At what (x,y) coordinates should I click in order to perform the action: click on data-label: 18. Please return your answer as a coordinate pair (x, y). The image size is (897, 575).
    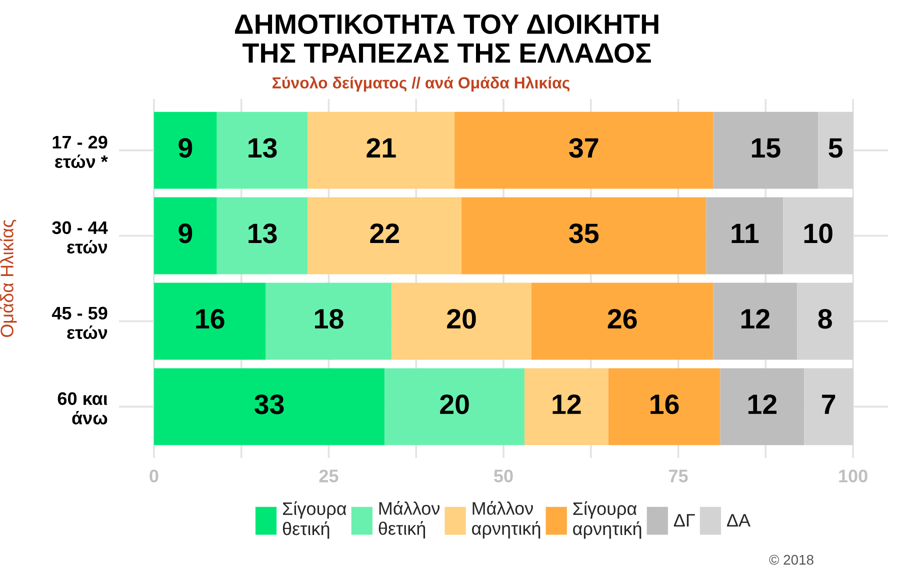
    Looking at the image, I should click on (329, 319).